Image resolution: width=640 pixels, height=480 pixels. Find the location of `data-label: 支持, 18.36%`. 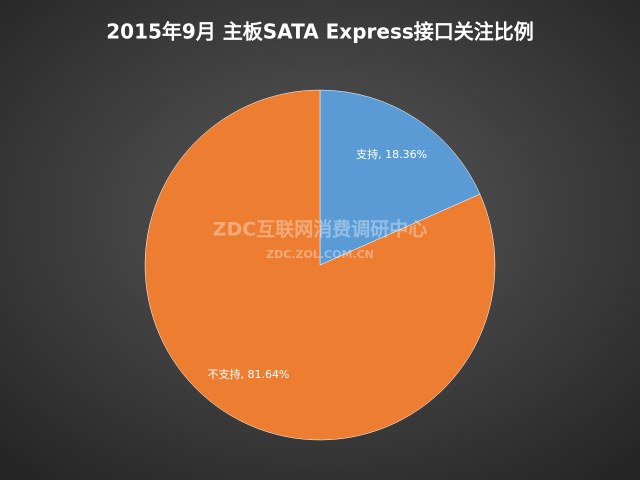

data-label: 支持, 18.36% is located at coordinates (391, 154).